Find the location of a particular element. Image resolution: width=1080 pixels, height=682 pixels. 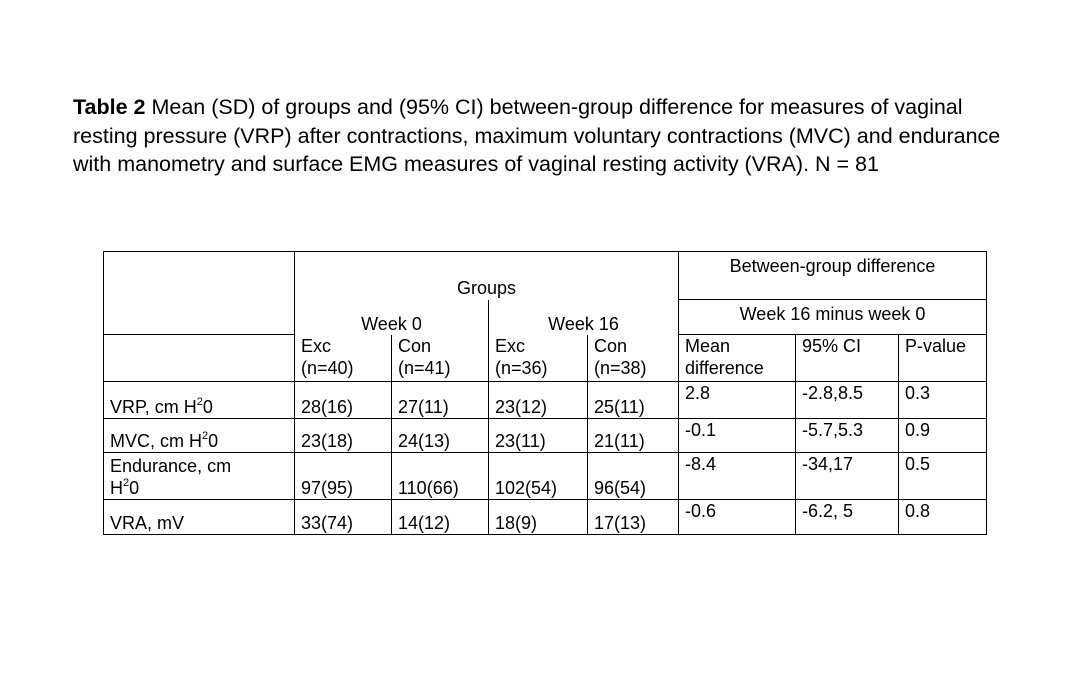

cell-con-week0: 14(12) is located at coordinates (440, 517).